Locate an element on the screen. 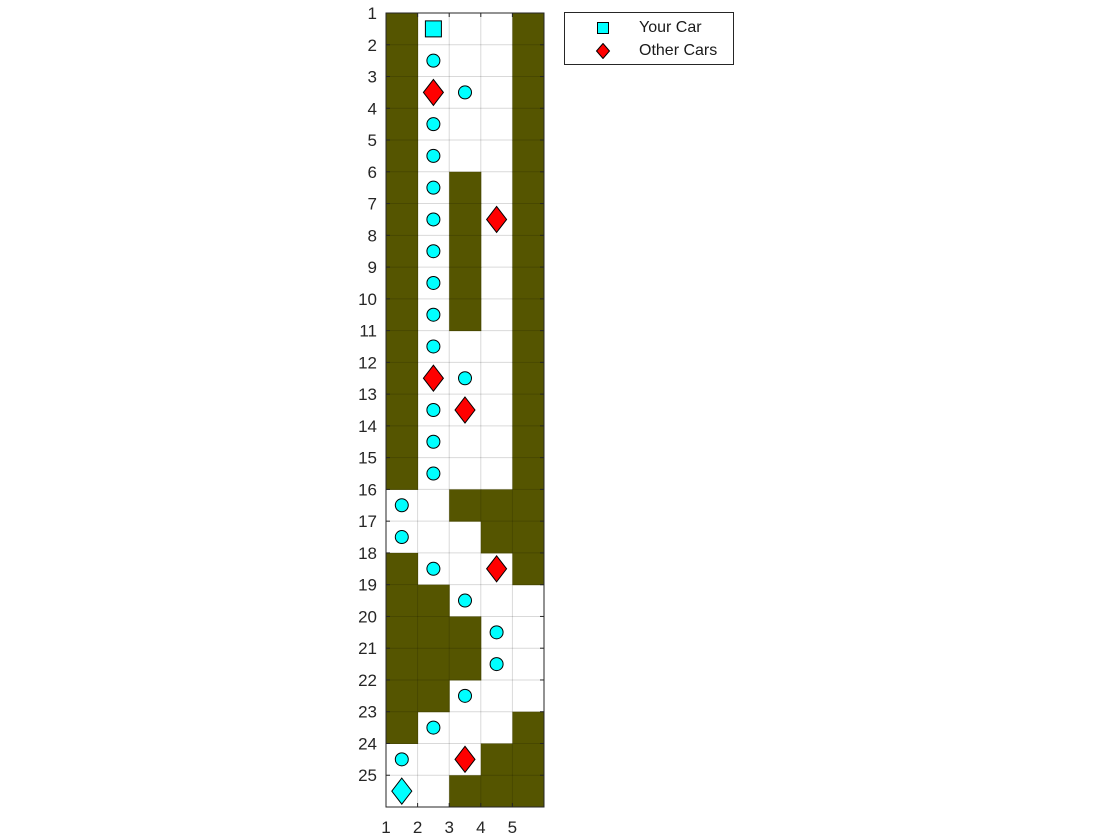  legend-label: Other Cars is located at coordinates (678, 50).